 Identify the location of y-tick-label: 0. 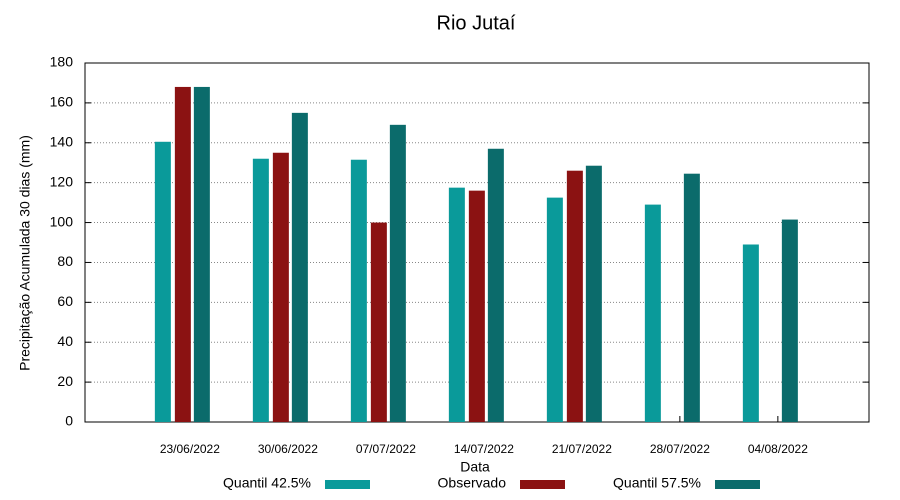
(69, 421).